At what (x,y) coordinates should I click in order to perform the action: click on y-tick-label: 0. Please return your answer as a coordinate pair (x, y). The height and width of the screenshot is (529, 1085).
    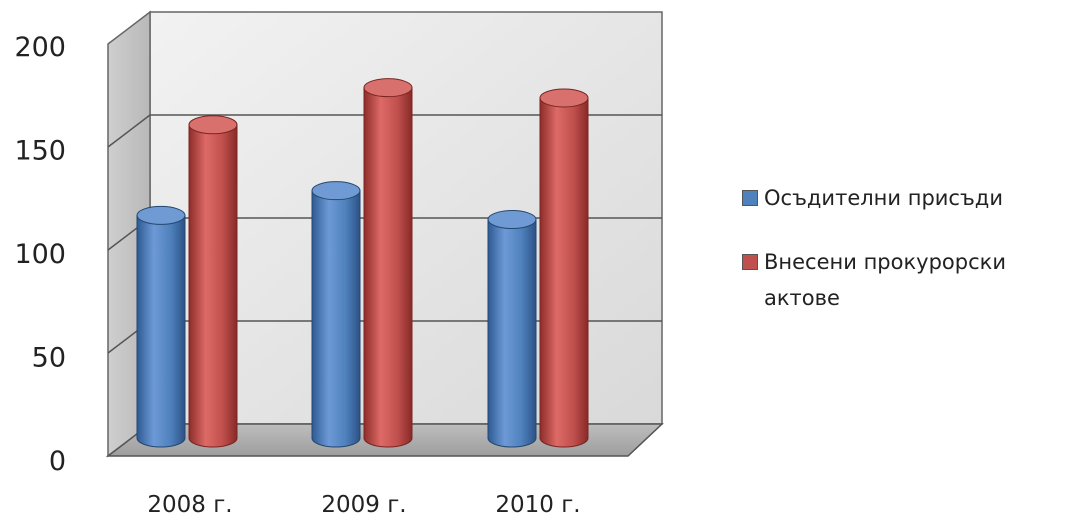
    Looking at the image, I should click on (57, 461).